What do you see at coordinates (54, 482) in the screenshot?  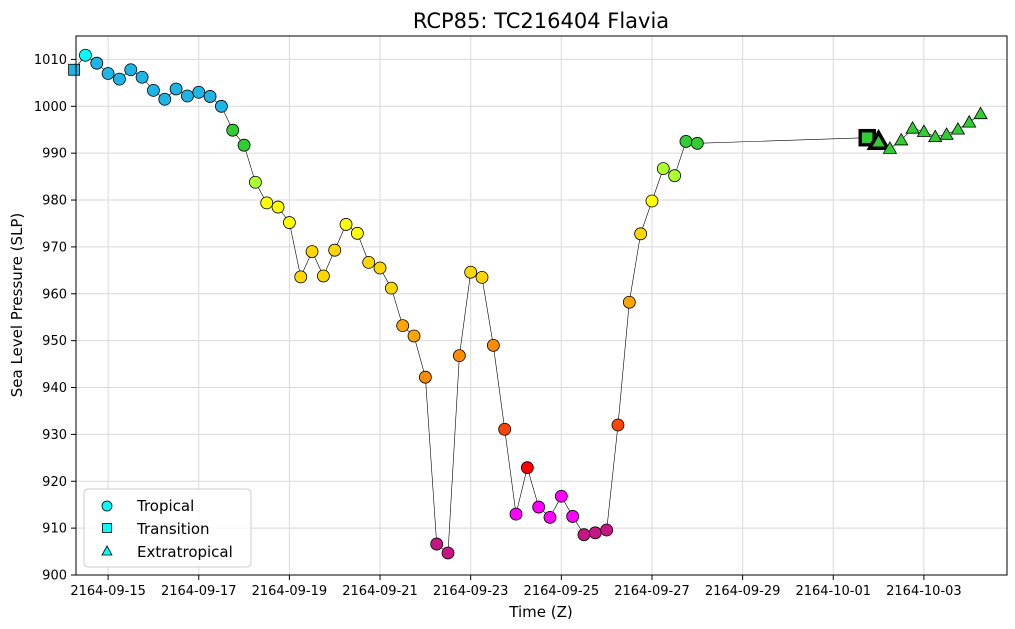 I see `y-tick-label: 920` at bounding box center [54, 482].